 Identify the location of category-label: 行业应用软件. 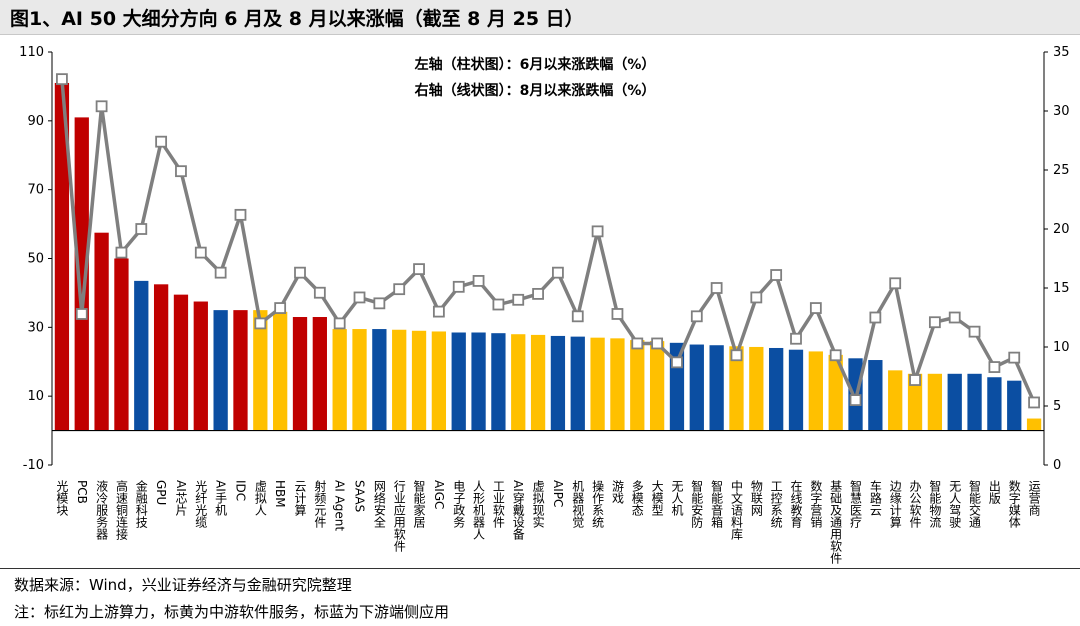
(399, 516).